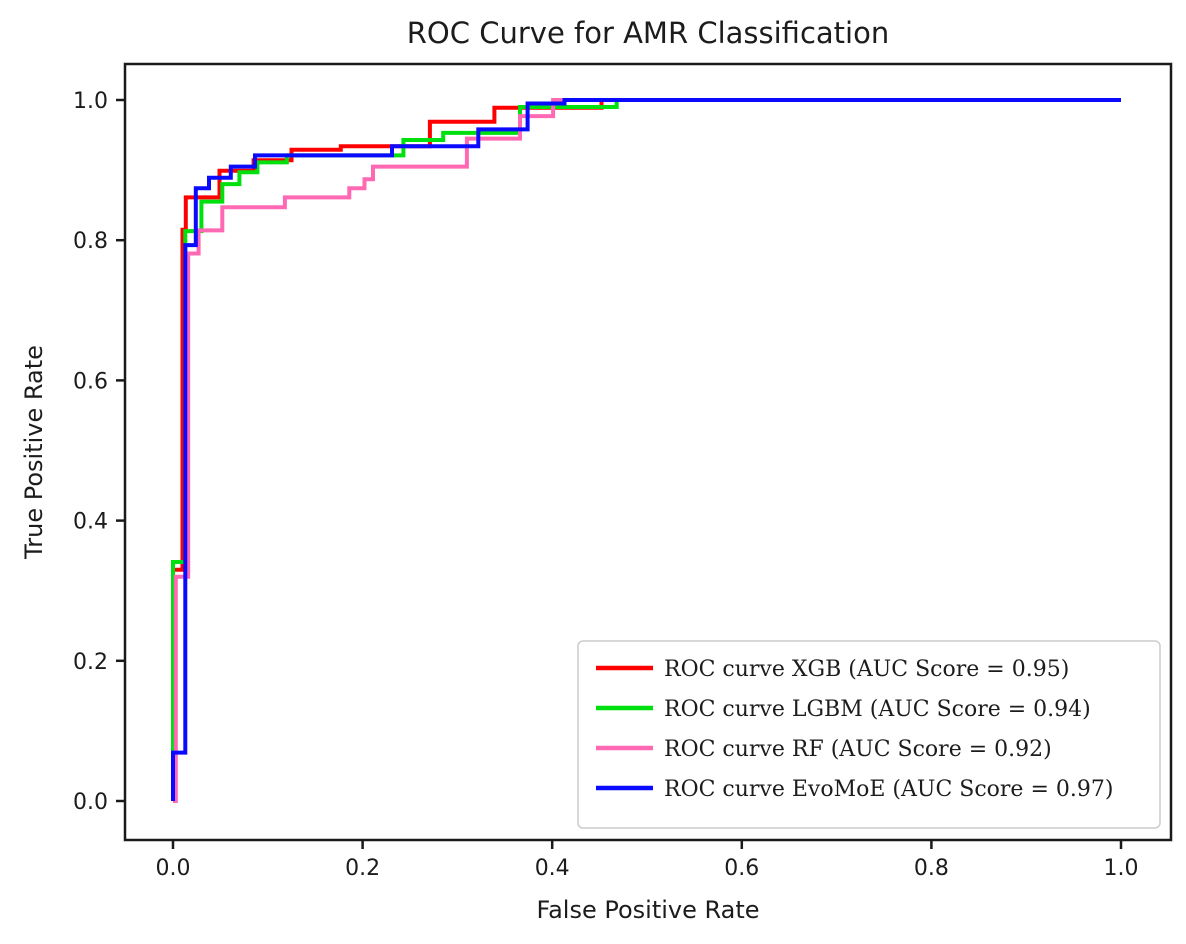 This screenshot has height=944, width=1186. Describe the element at coordinates (552, 868) in the screenshot. I see `x-tick-label: 0.4` at that location.